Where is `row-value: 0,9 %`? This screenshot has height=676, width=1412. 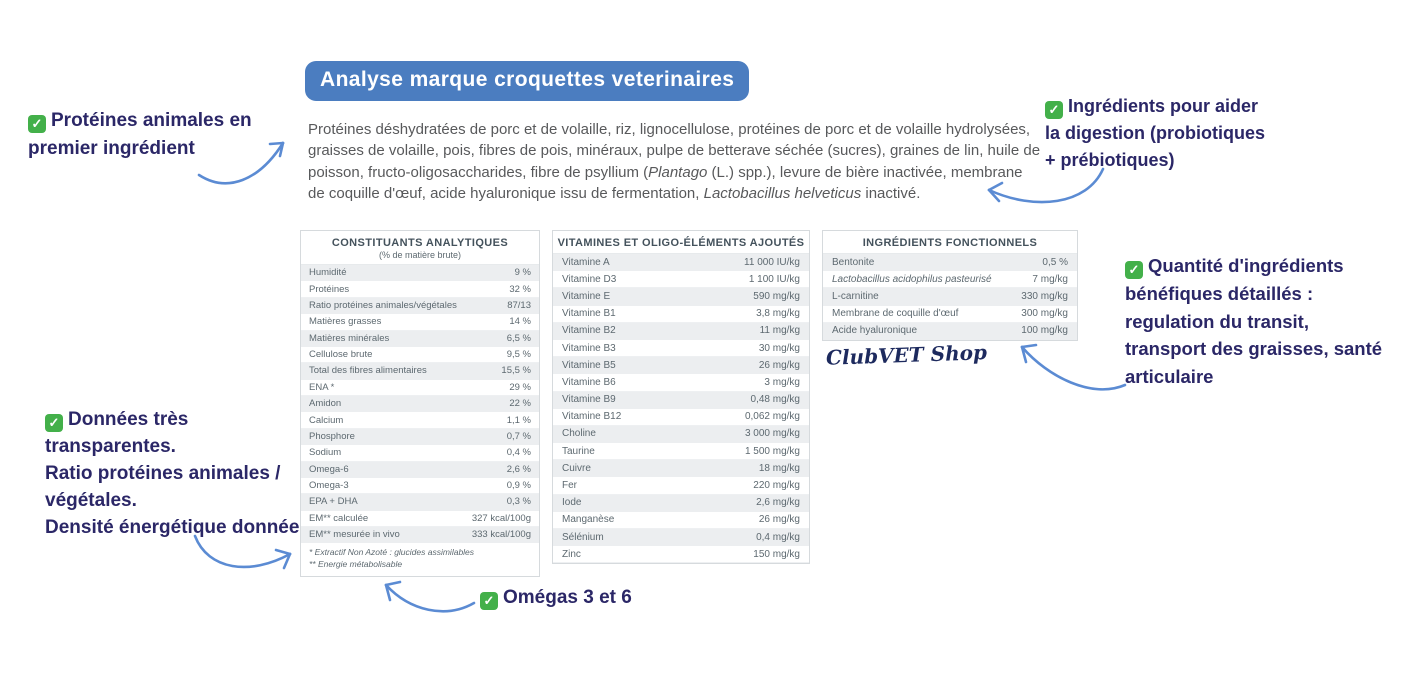 row-value: 0,9 % is located at coordinates (518, 486).